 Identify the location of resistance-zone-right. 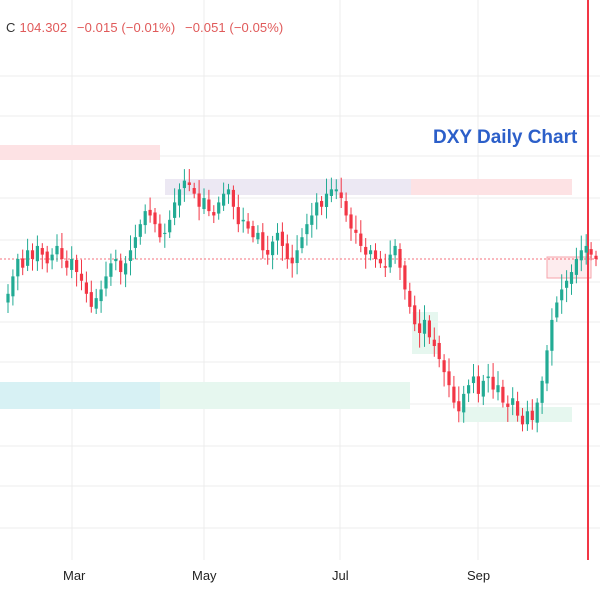
(491, 187).